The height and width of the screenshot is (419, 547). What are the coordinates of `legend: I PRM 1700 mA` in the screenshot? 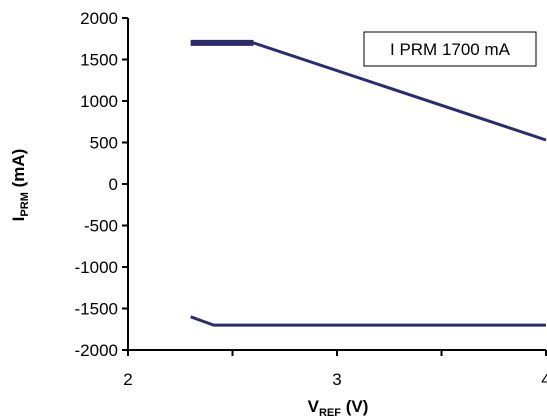 It's located at (450, 49).